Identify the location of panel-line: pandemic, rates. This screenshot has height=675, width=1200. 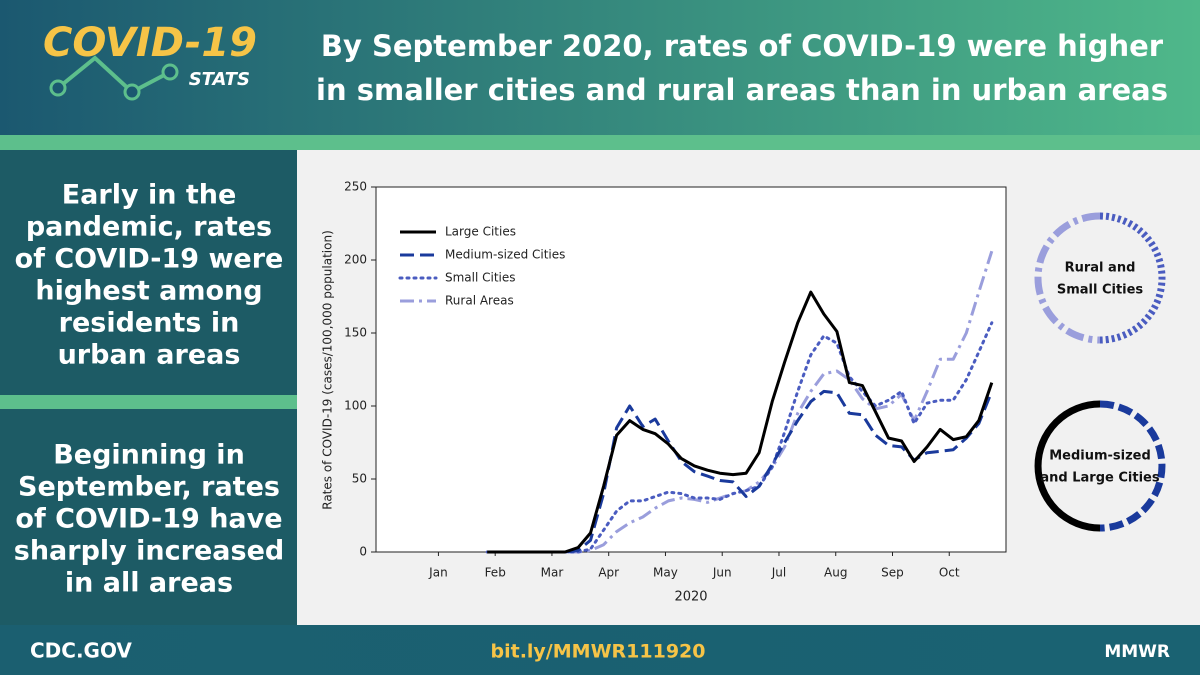
(149, 227).